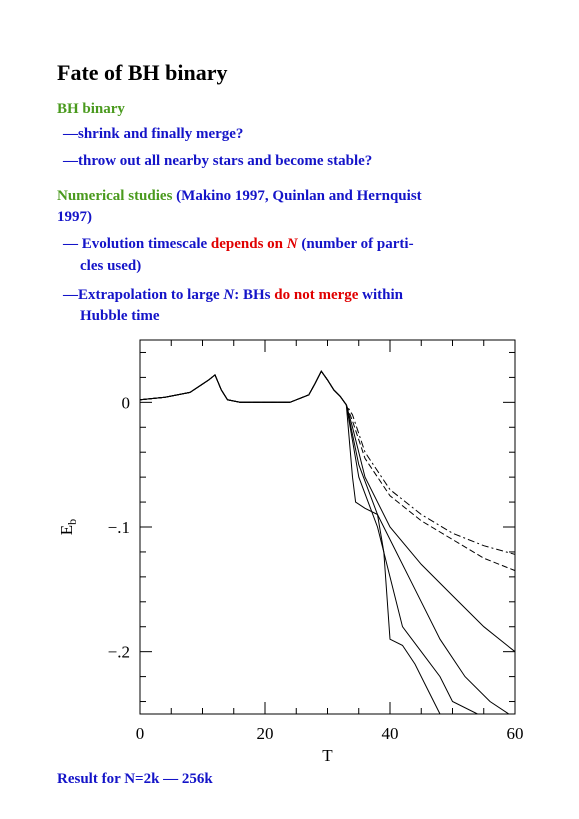 This screenshot has height=819, width=579. I want to click on text-line: Hubble time, so click(120, 316).